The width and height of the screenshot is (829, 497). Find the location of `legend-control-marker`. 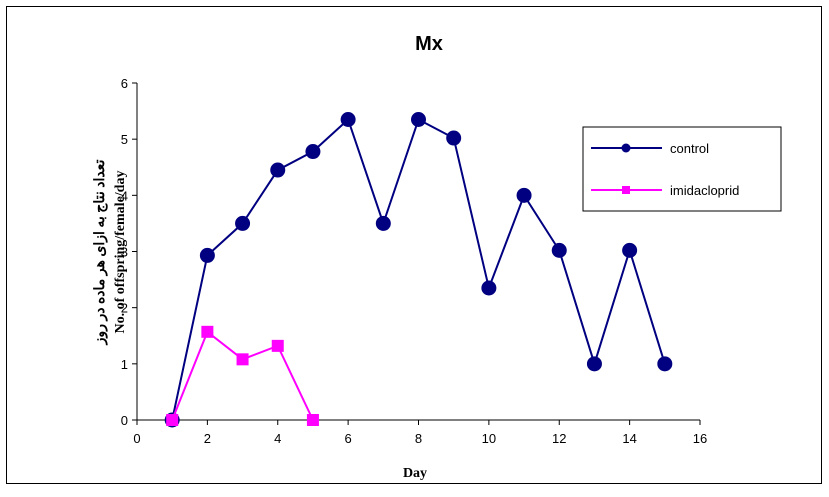

legend-control-marker is located at coordinates (626, 148).